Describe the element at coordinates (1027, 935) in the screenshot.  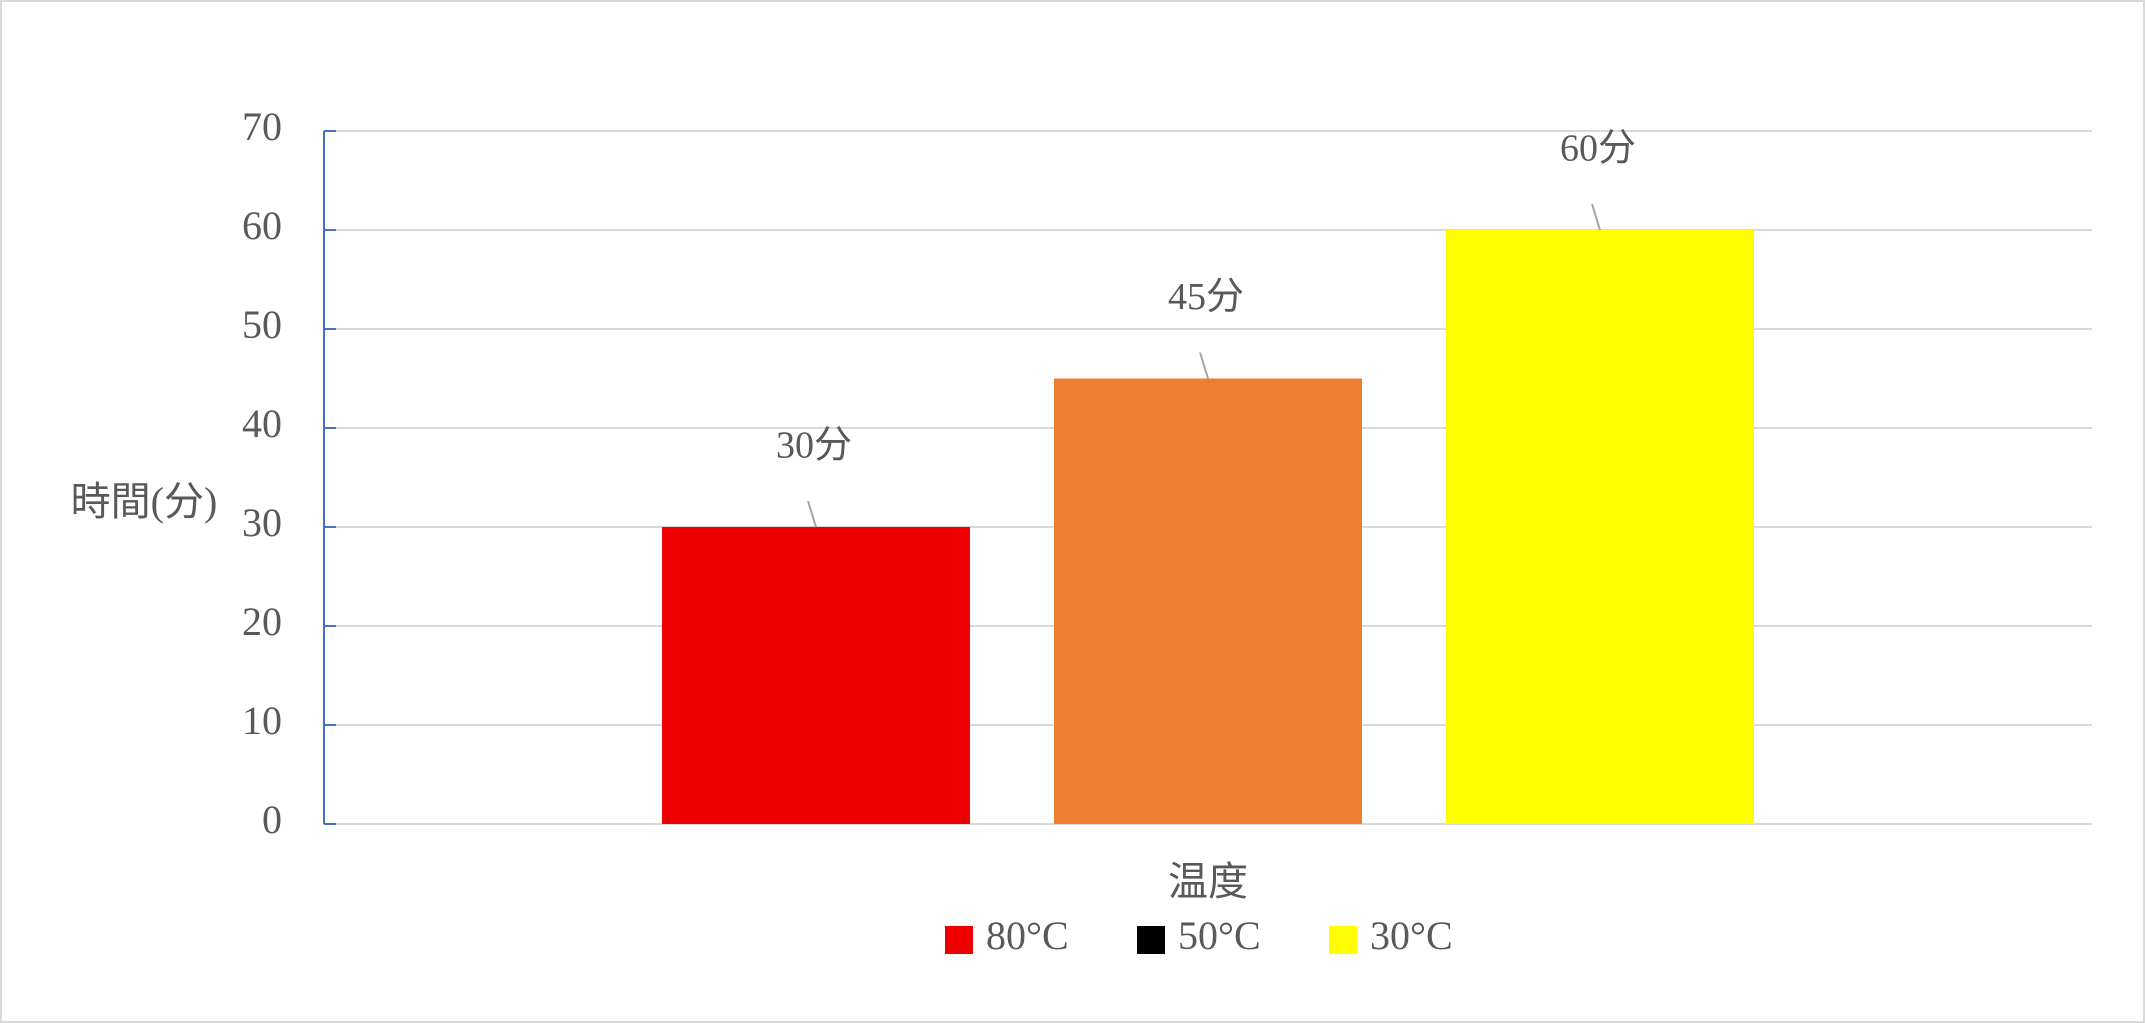
I see `legend-label: 80°C` at that location.